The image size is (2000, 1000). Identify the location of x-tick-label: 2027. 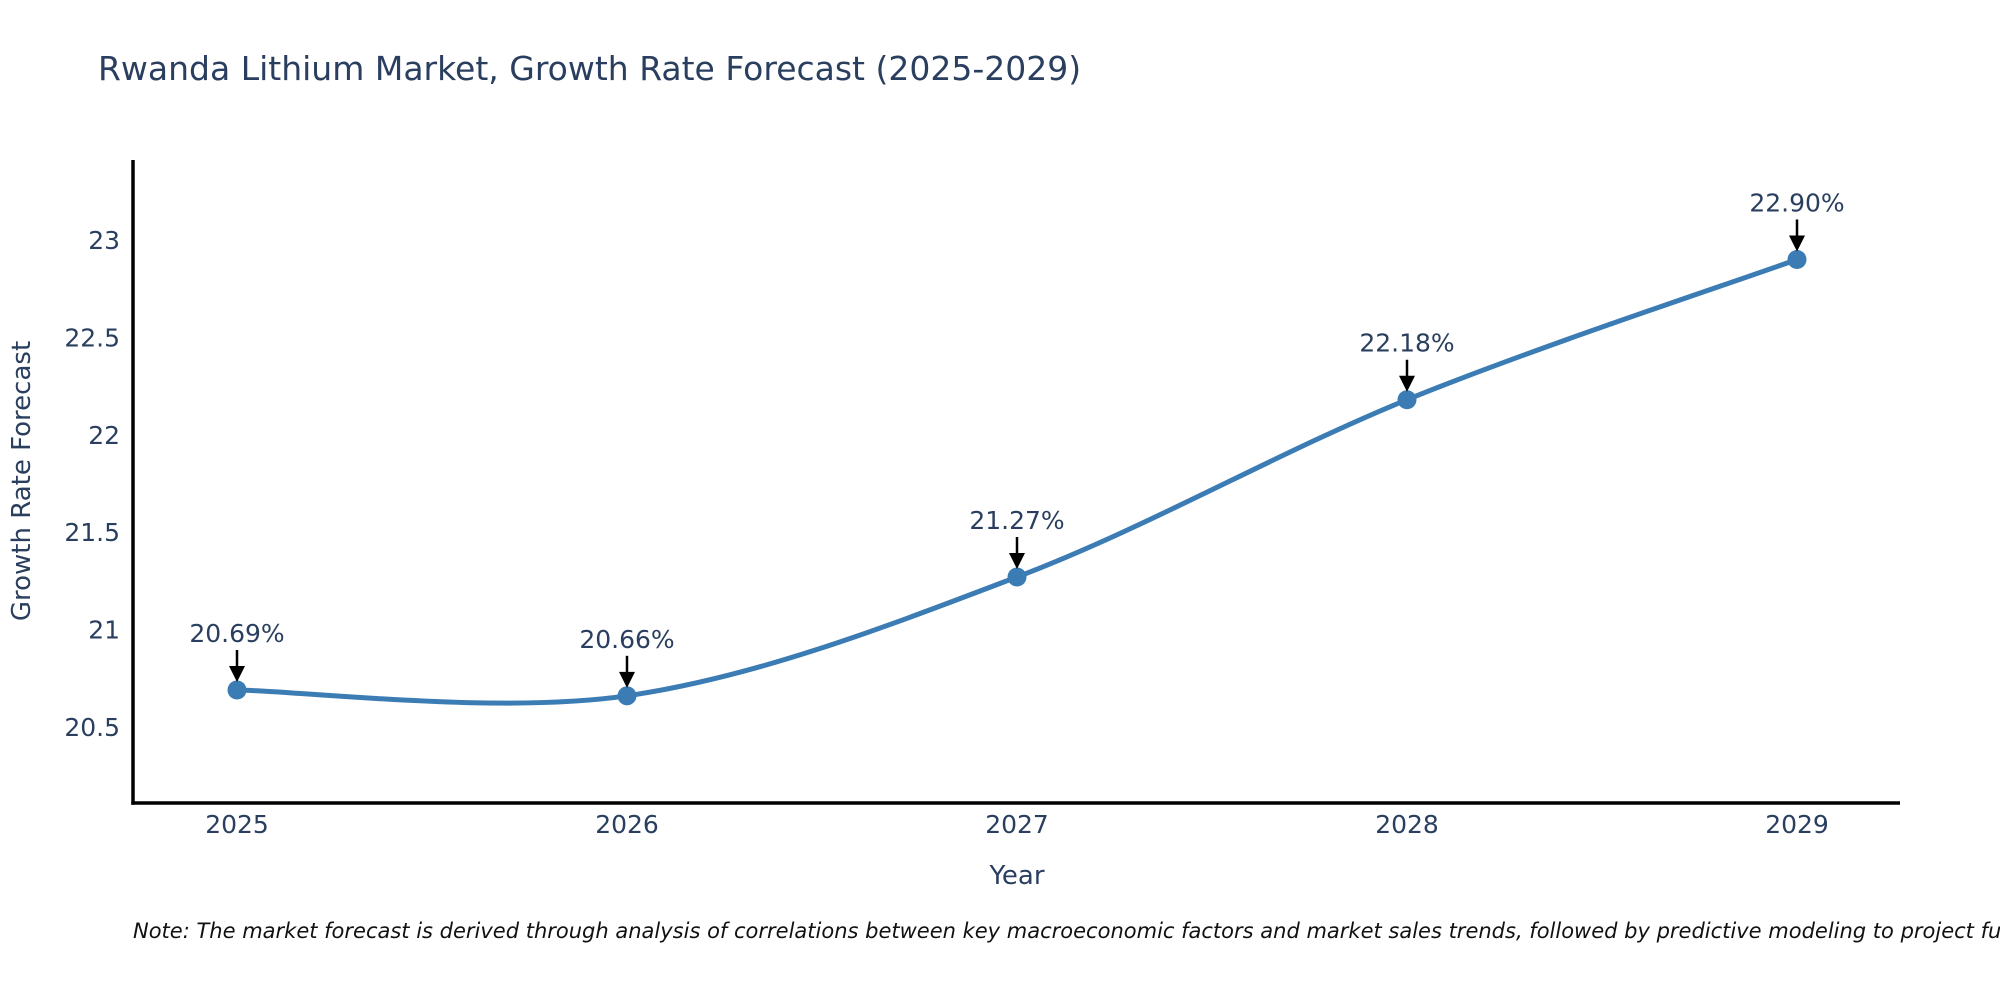
(1017, 824).